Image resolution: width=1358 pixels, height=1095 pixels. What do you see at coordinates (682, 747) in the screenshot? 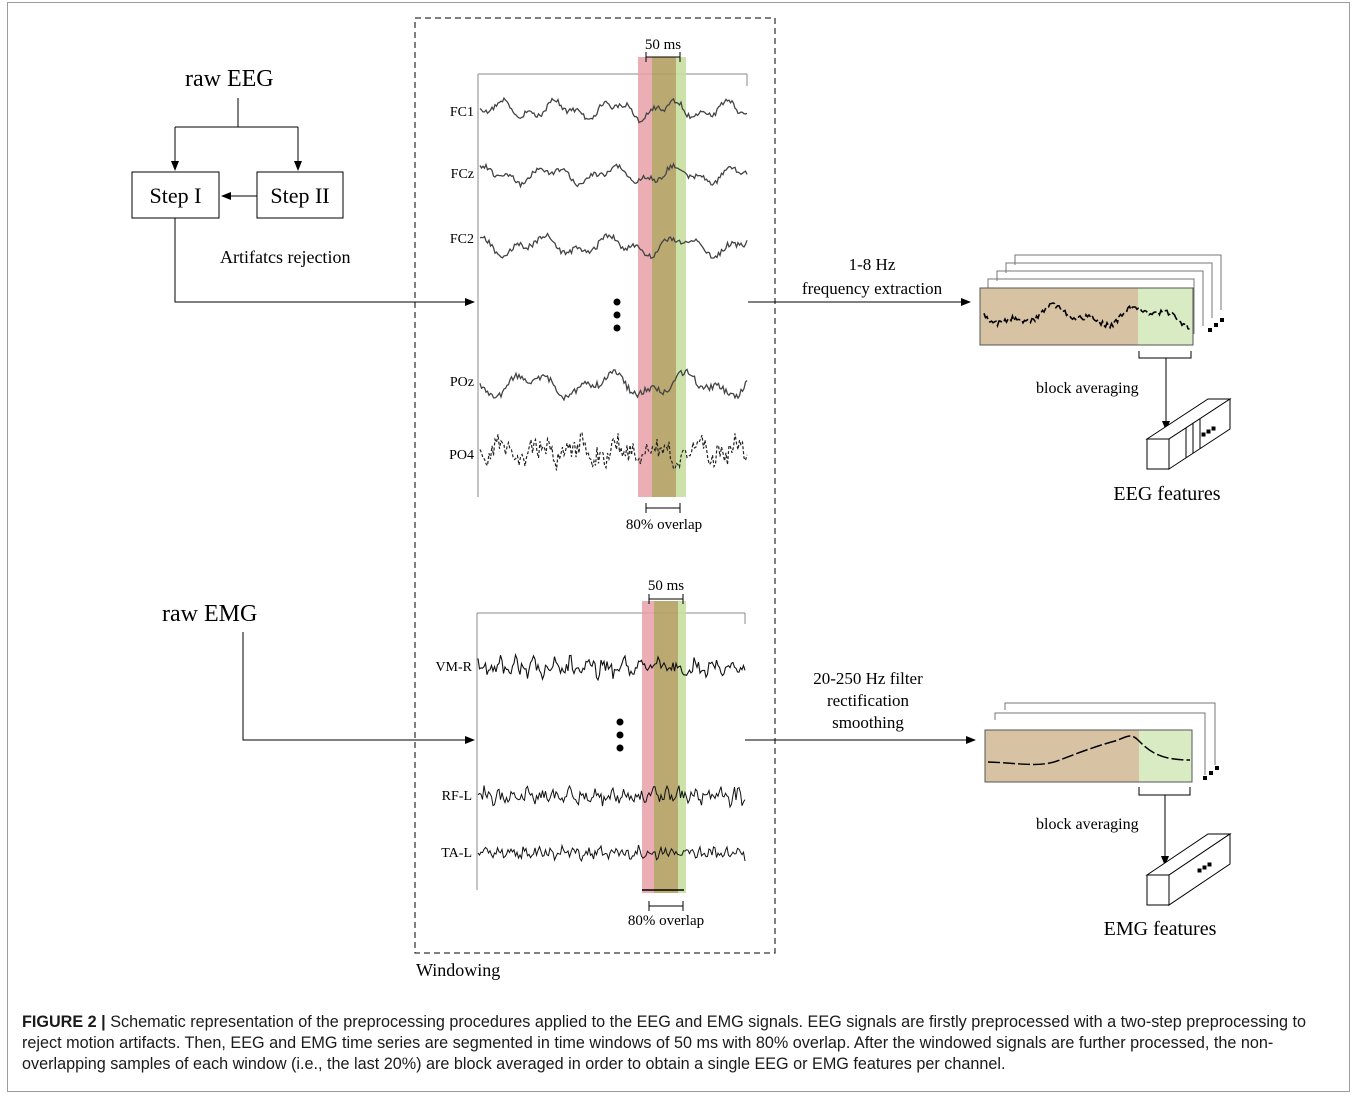
I see `emg-window-next` at bounding box center [682, 747].